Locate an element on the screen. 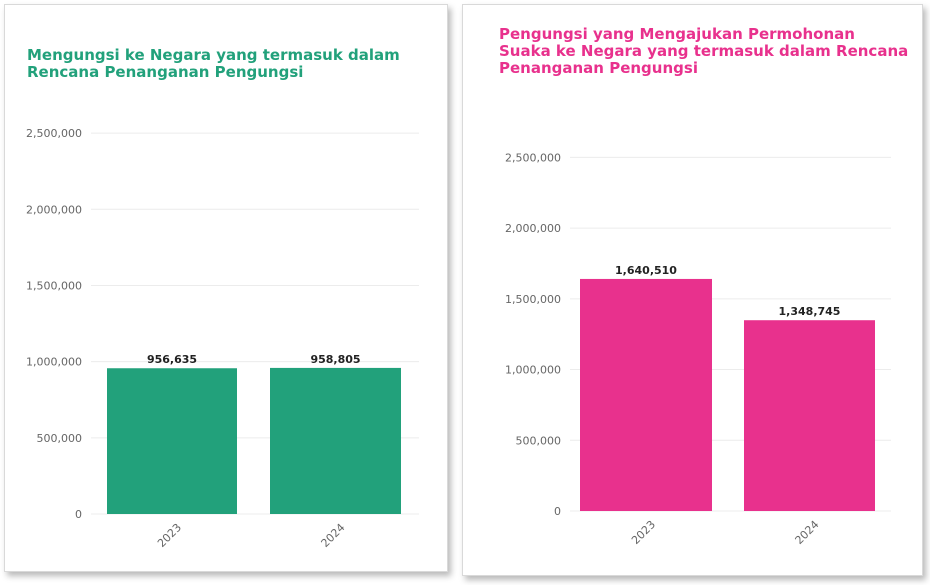  data-label: 956,635 is located at coordinates (172, 359).